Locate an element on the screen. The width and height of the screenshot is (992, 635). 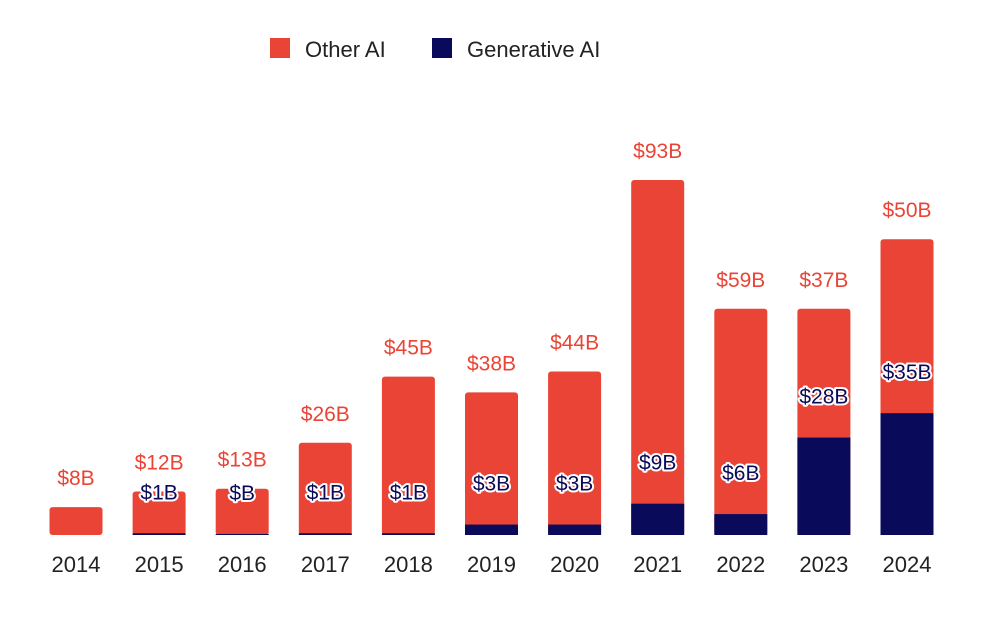
data-label-other-ai: $45B is located at coordinates (408, 348).